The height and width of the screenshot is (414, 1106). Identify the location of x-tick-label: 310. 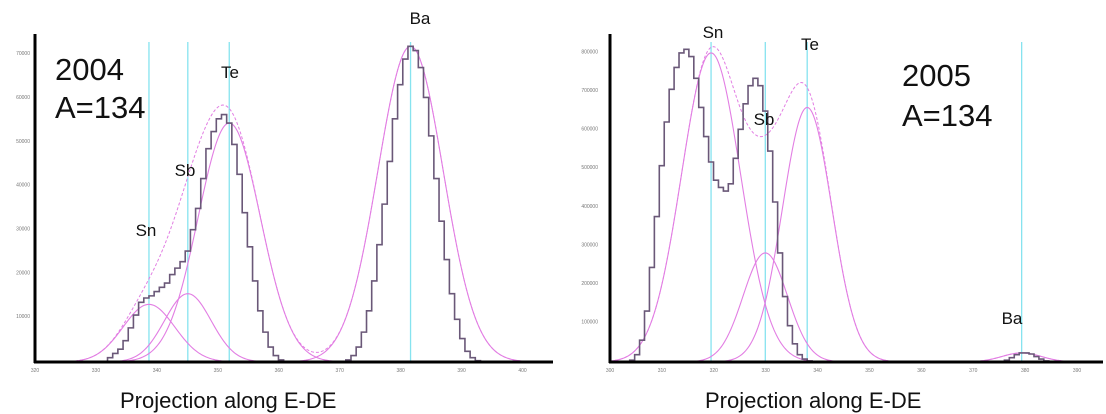
(662, 371).